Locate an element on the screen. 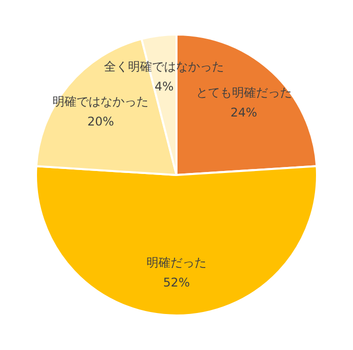  slice-label: 明確ではなかった is located at coordinates (100, 101).